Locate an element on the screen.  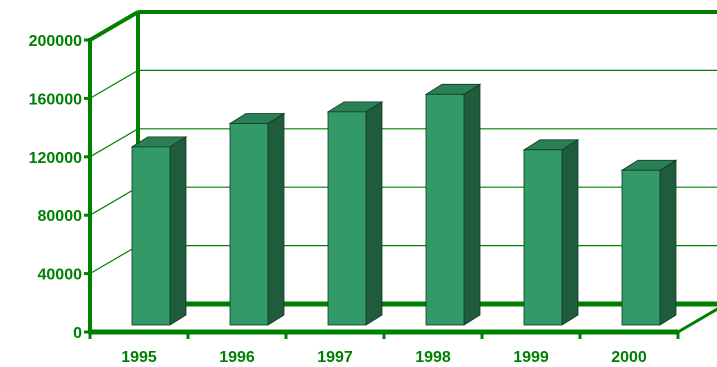
bar-side-1995 is located at coordinates (178, 231).